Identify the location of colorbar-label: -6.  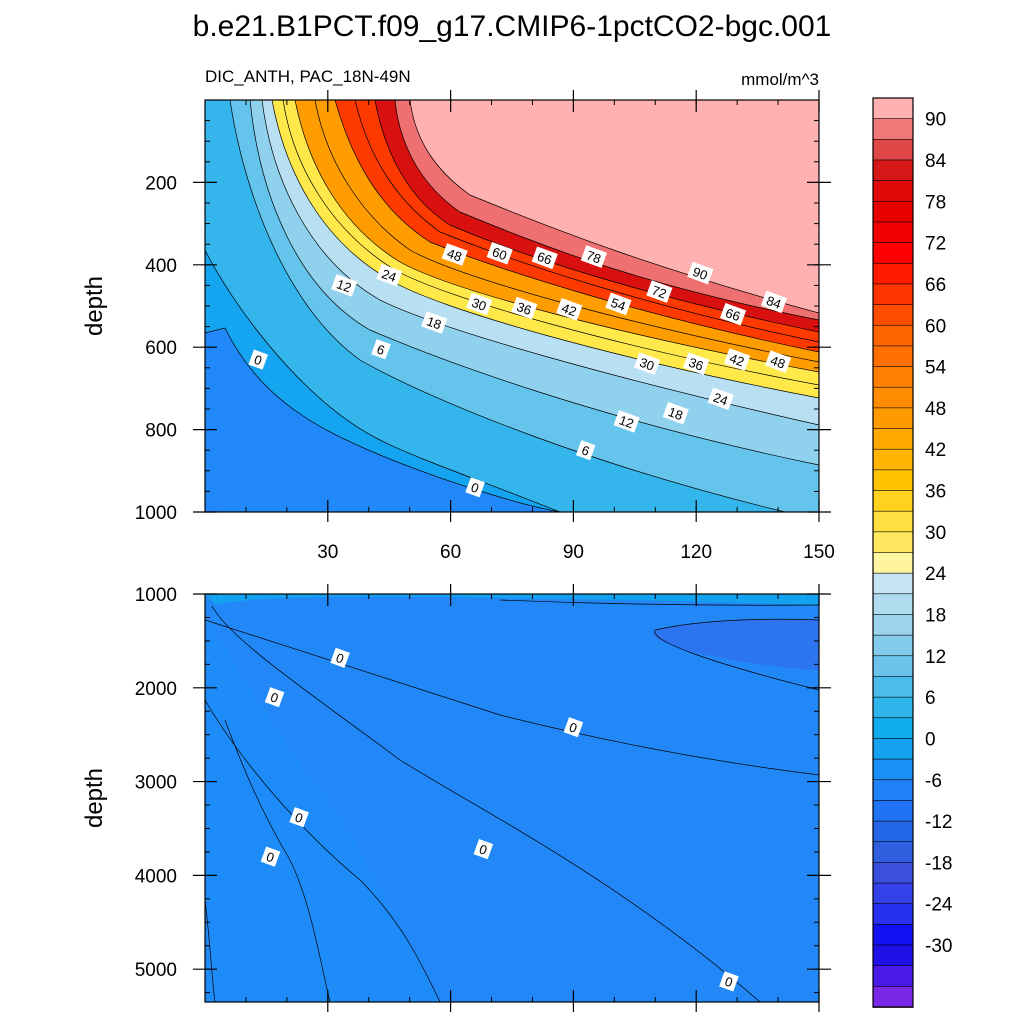
(933, 781).